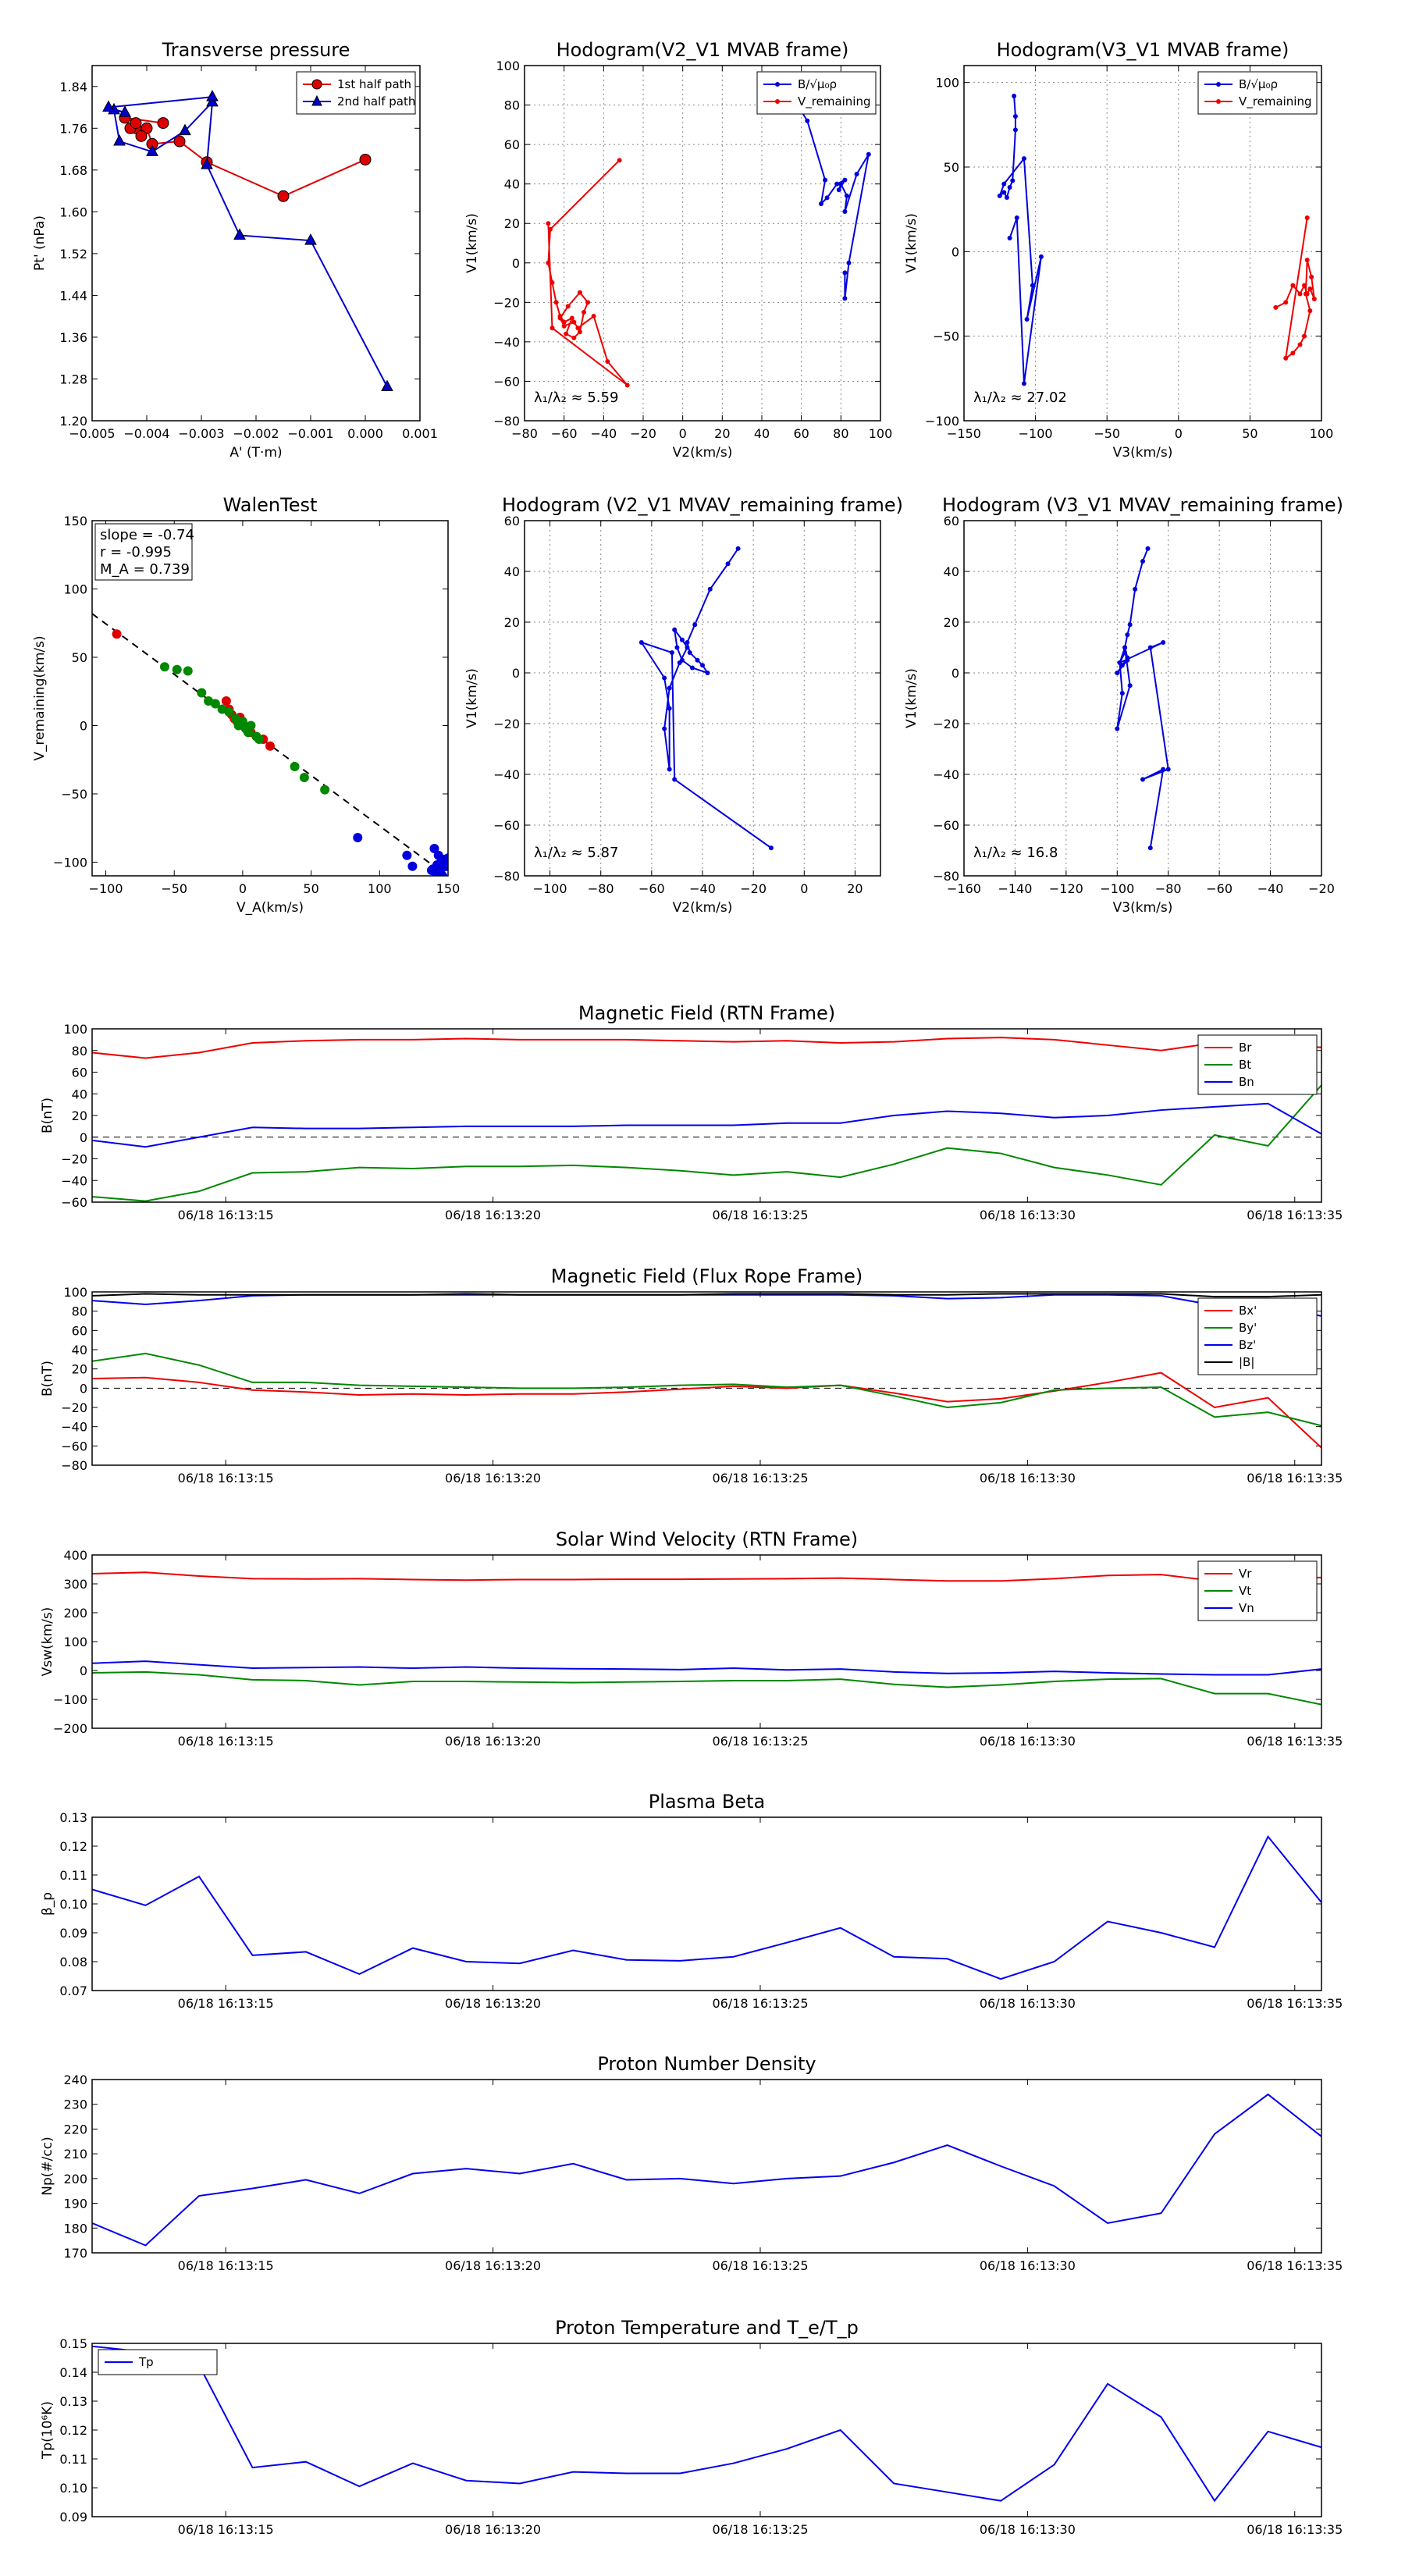 Image resolution: width=1405 pixels, height=2576 pixels. What do you see at coordinates (256, 50) in the screenshot?
I see `chart-title: Transverse pressure` at bounding box center [256, 50].